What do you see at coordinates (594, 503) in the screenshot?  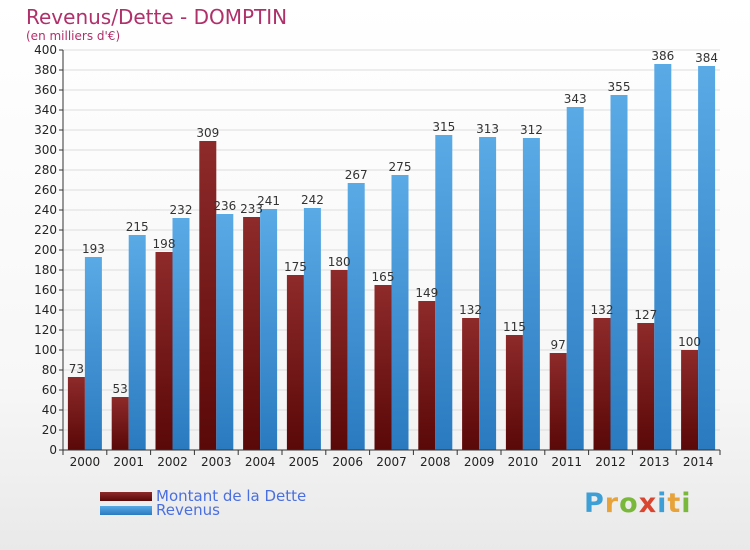 I see `logo-letter: P` at bounding box center [594, 503].